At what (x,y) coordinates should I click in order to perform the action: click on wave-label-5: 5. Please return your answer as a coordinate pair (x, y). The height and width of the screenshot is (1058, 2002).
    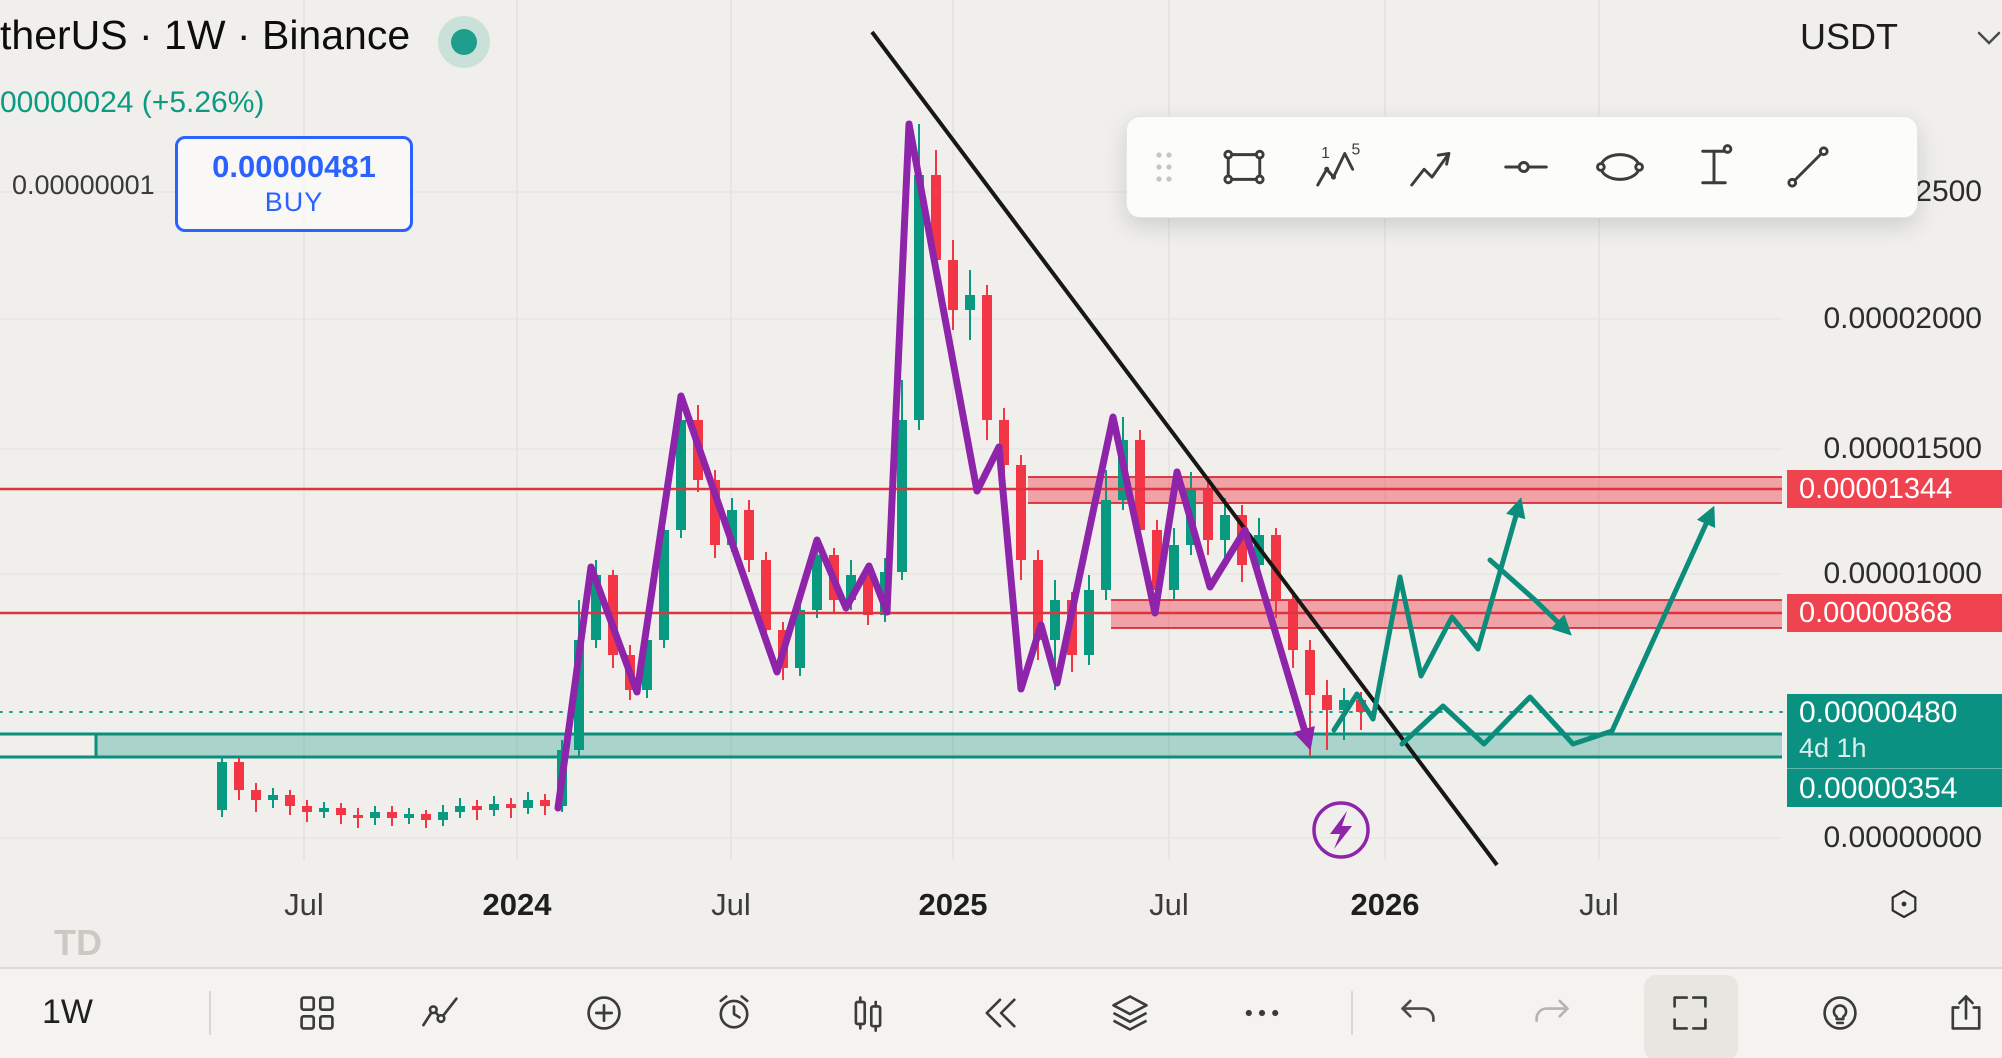
    Looking at the image, I should click on (1356, 150).